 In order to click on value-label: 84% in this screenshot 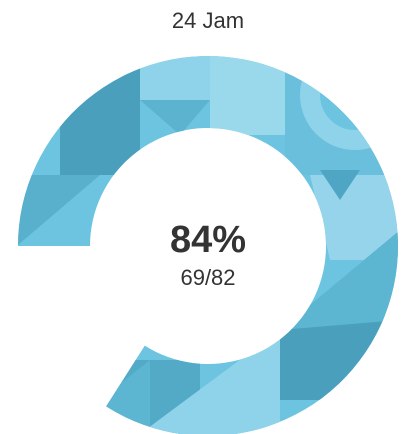, I will do `click(208, 240)`.